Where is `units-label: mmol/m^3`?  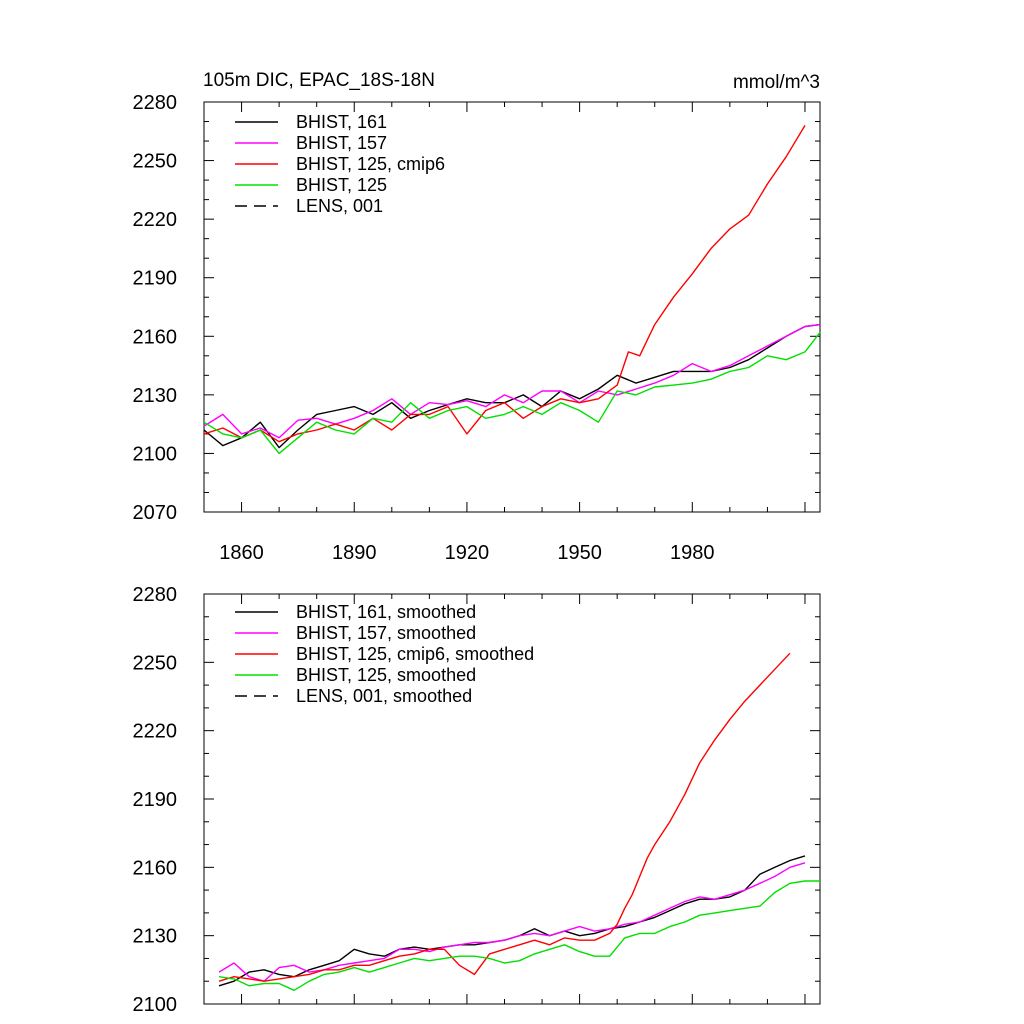 units-label: mmol/m^3 is located at coordinates (776, 82).